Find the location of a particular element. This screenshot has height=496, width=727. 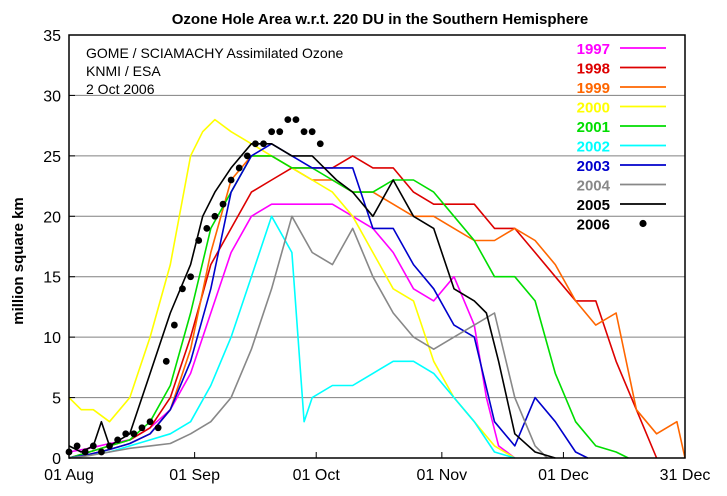

x-tick-label: 01 Nov is located at coordinates (441, 475).